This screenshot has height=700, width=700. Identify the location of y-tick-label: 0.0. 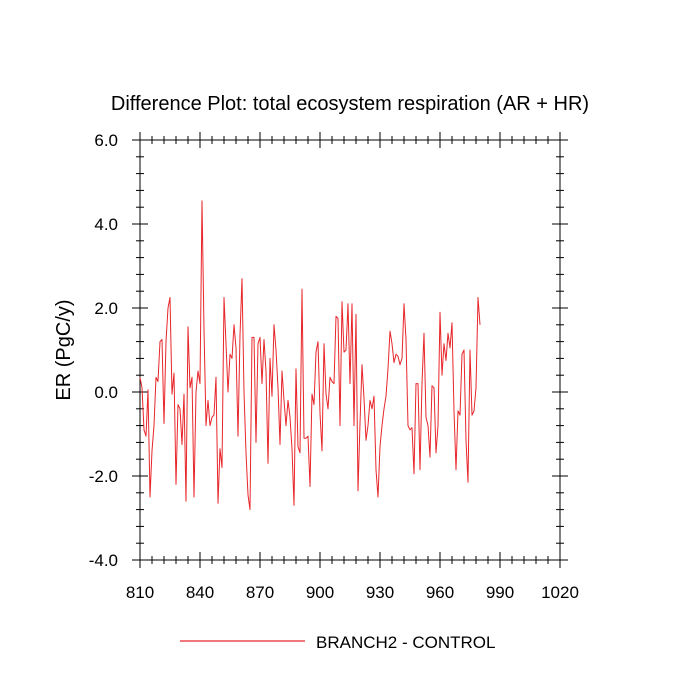
(106, 392).